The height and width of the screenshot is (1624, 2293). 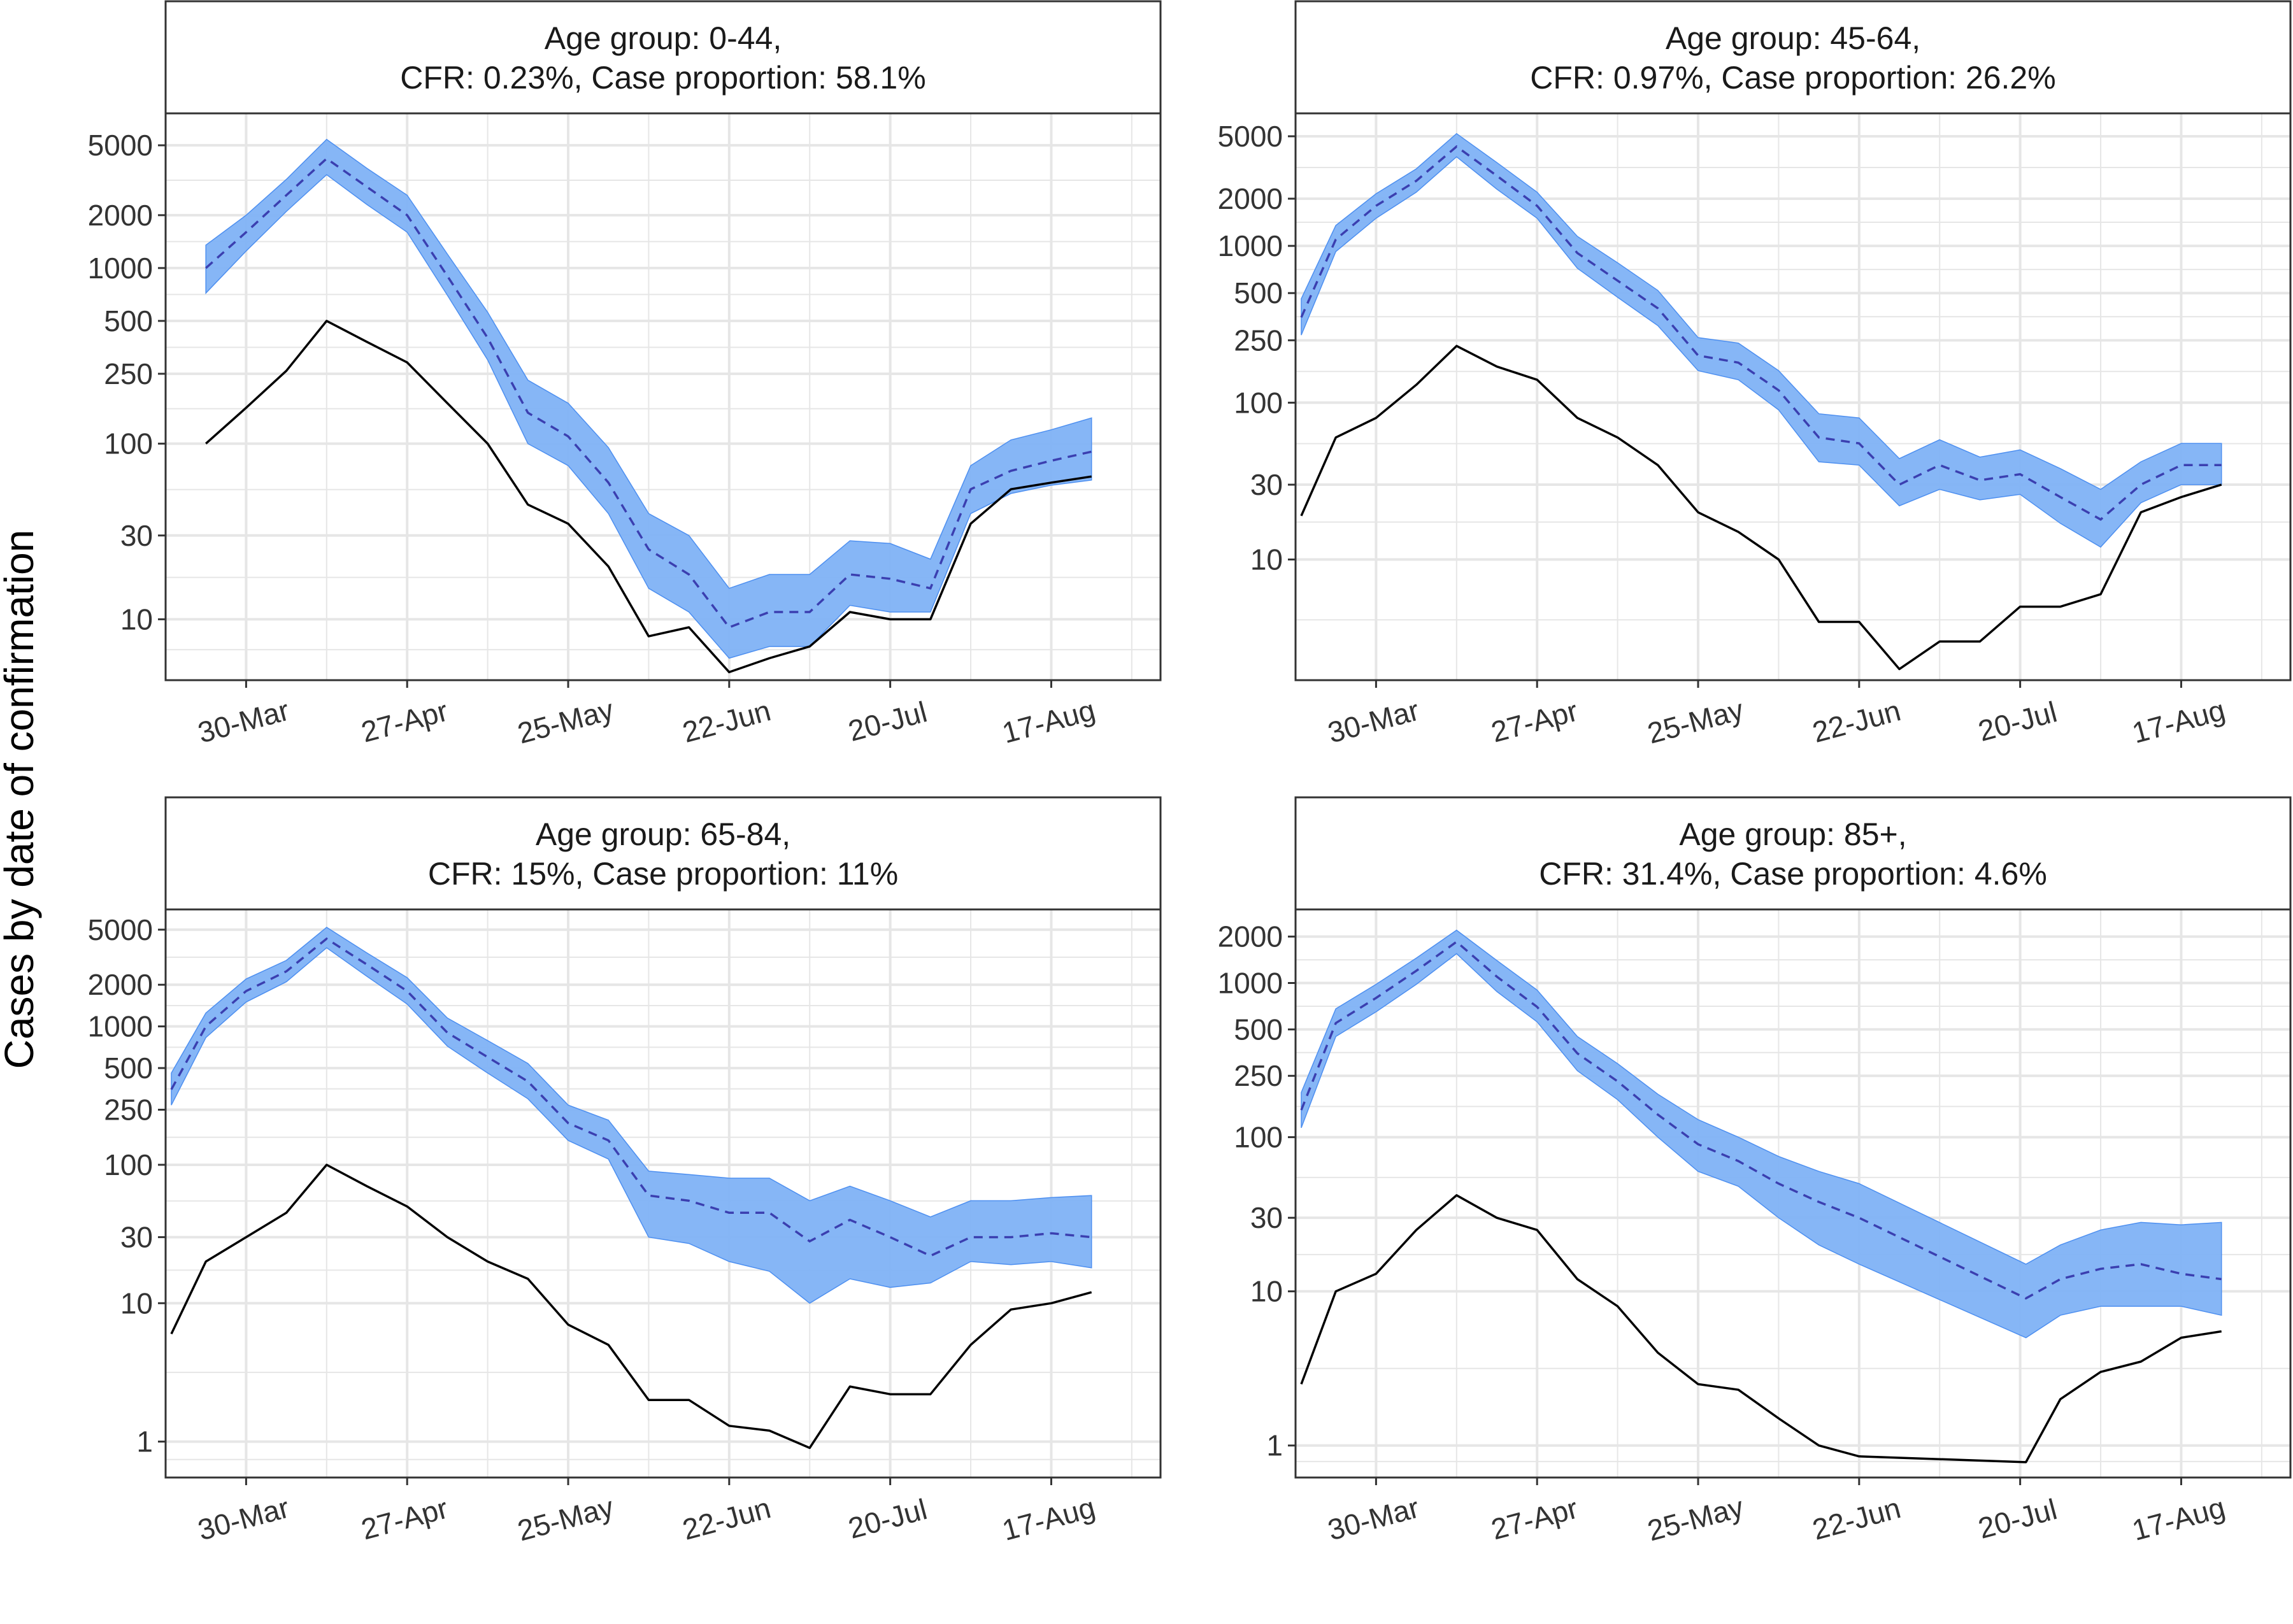 What do you see at coordinates (1792, 78) in the screenshot?
I see `facet-title-line-2: CFR: 0.97%, Case proportion: 26.2%` at bounding box center [1792, 78].